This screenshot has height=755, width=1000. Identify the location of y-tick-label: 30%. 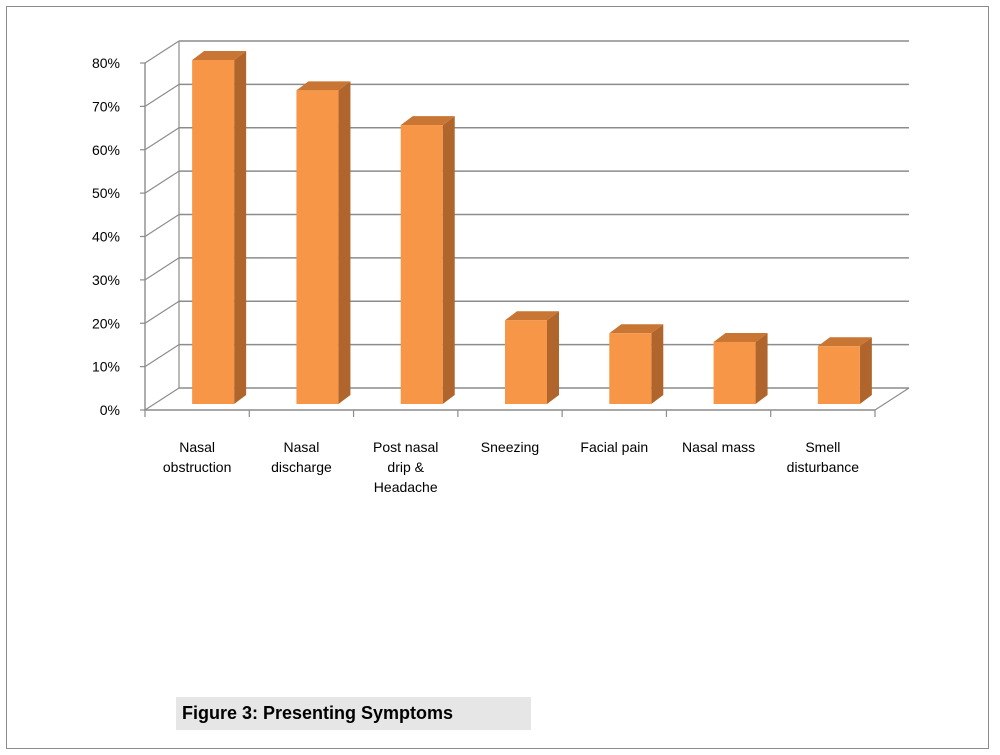
(106, 280).